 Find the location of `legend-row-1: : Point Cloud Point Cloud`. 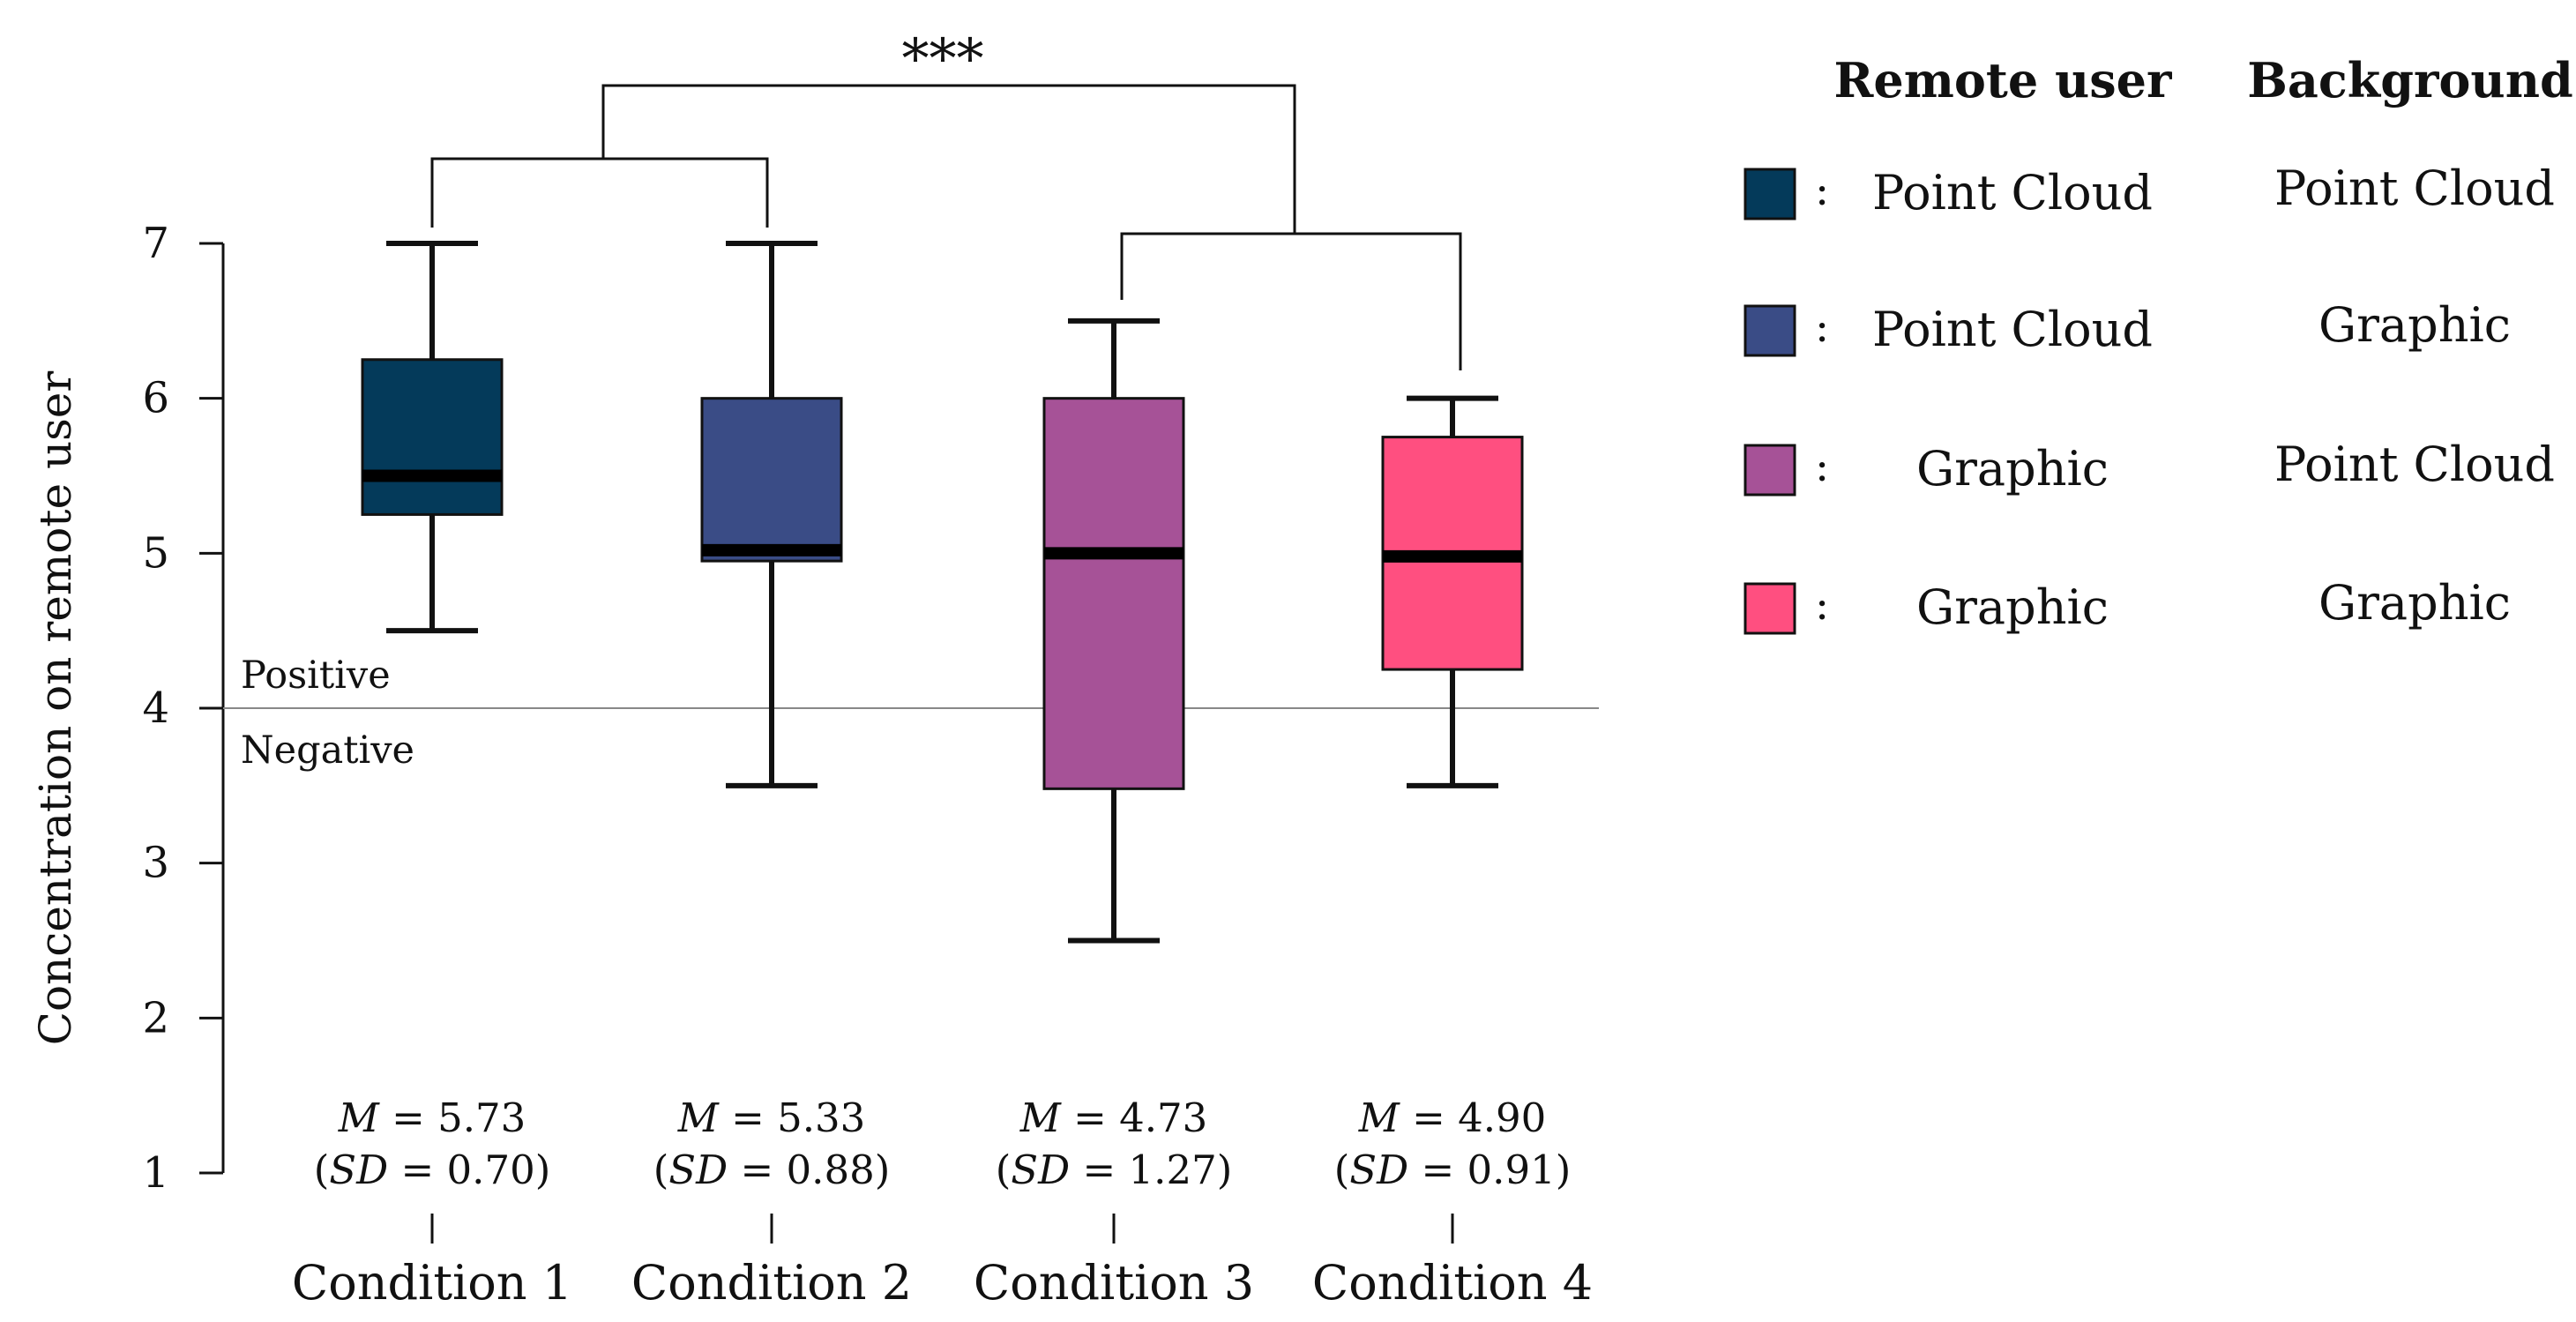

legend-row-1: : Point Cloud Point Cloud is located at coordinates (2149, 190).